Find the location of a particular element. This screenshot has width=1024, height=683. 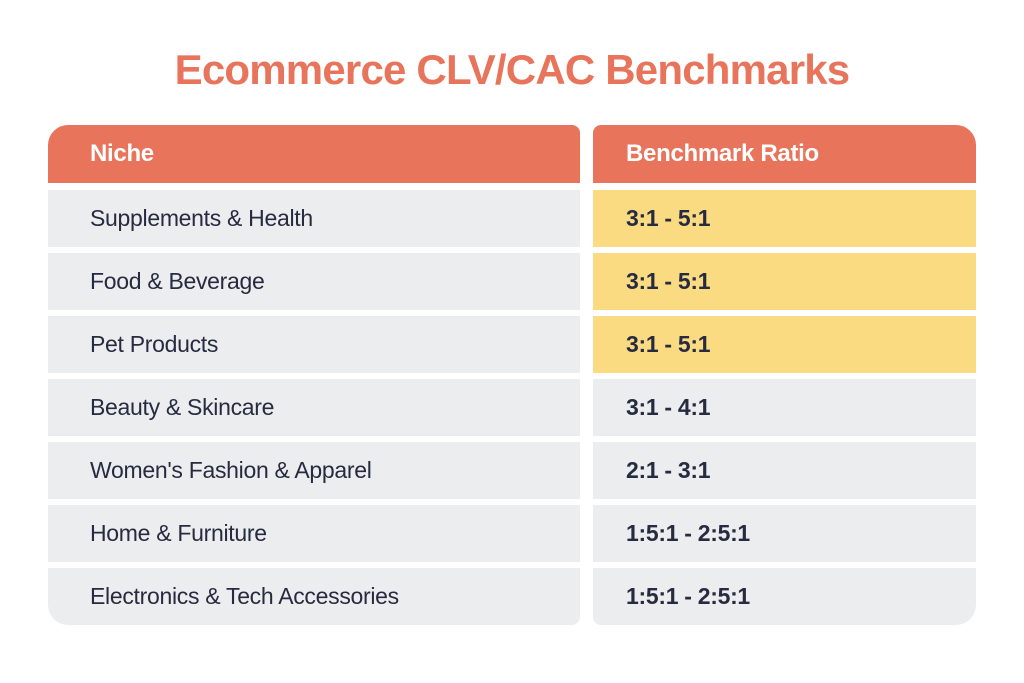

column-header-benchmark-ratio: Benchmark Ratio is located at coordinates (784, 154).